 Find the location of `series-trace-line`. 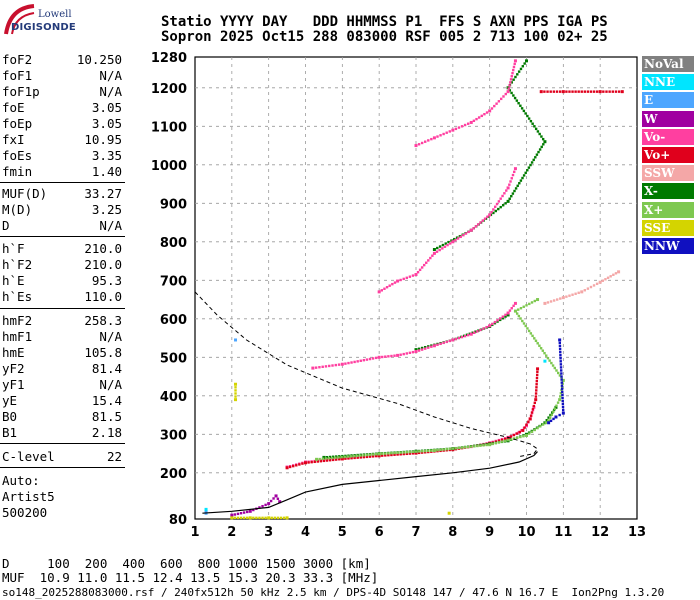

series-trace-line is located at coordinates (370, 482).